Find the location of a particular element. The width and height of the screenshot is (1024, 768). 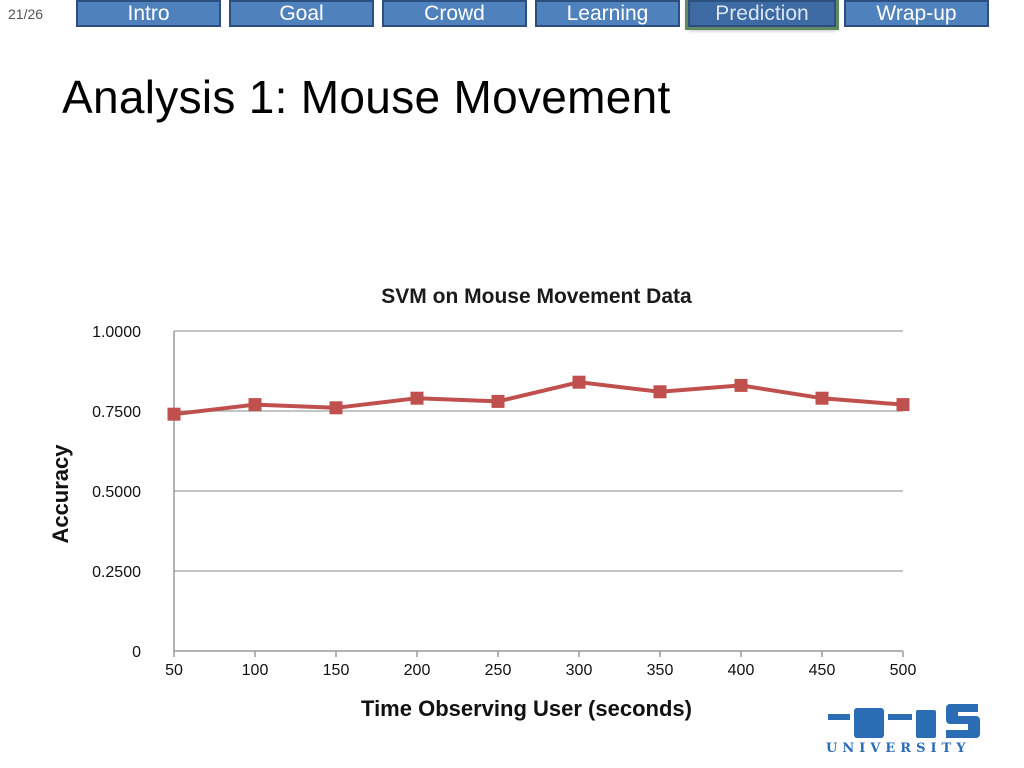

x-tick-label: 100 is located at coordinates (255, 670).